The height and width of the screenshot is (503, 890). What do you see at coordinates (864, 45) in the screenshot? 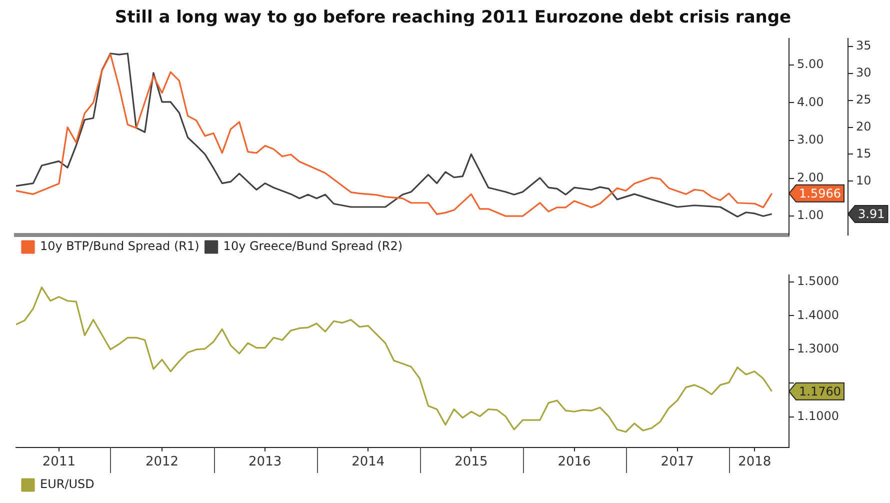
I see `y2-tick-label: 35` at bounding box center [864, 45].